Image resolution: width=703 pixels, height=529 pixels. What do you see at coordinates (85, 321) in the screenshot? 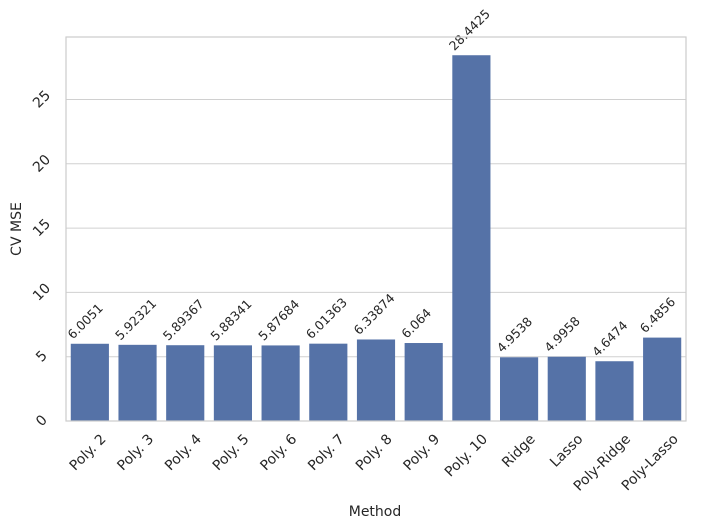
I see `value-label: 6.0051` at bounding box center [85, 321].